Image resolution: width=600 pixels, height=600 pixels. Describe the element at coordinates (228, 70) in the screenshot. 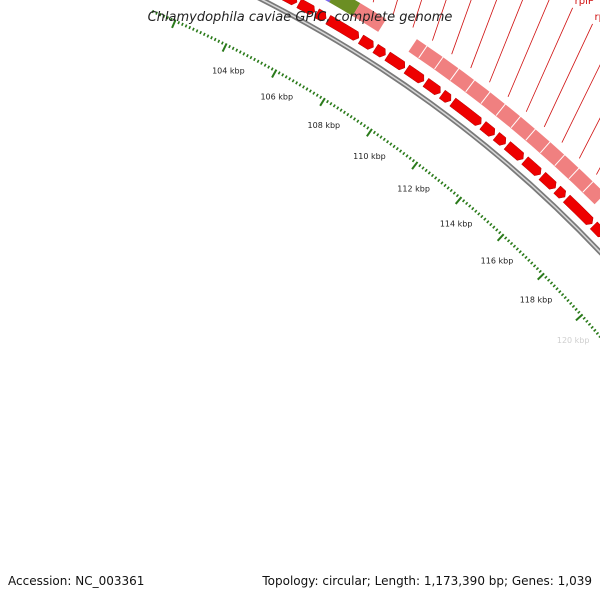

I see `scale-label: 104 kbp` at that location.